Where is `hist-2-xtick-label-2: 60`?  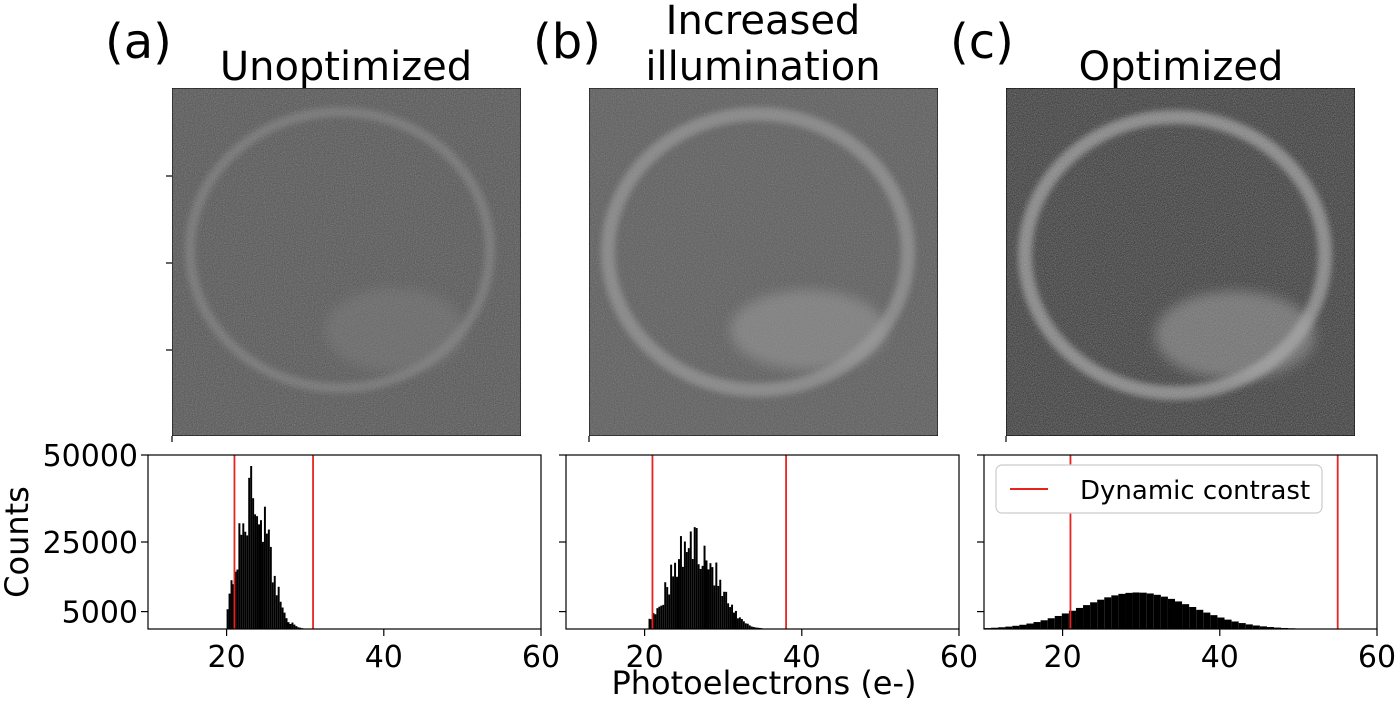
hist-2-xtick-label-2: 60 is located at coordinates (1377, 657).